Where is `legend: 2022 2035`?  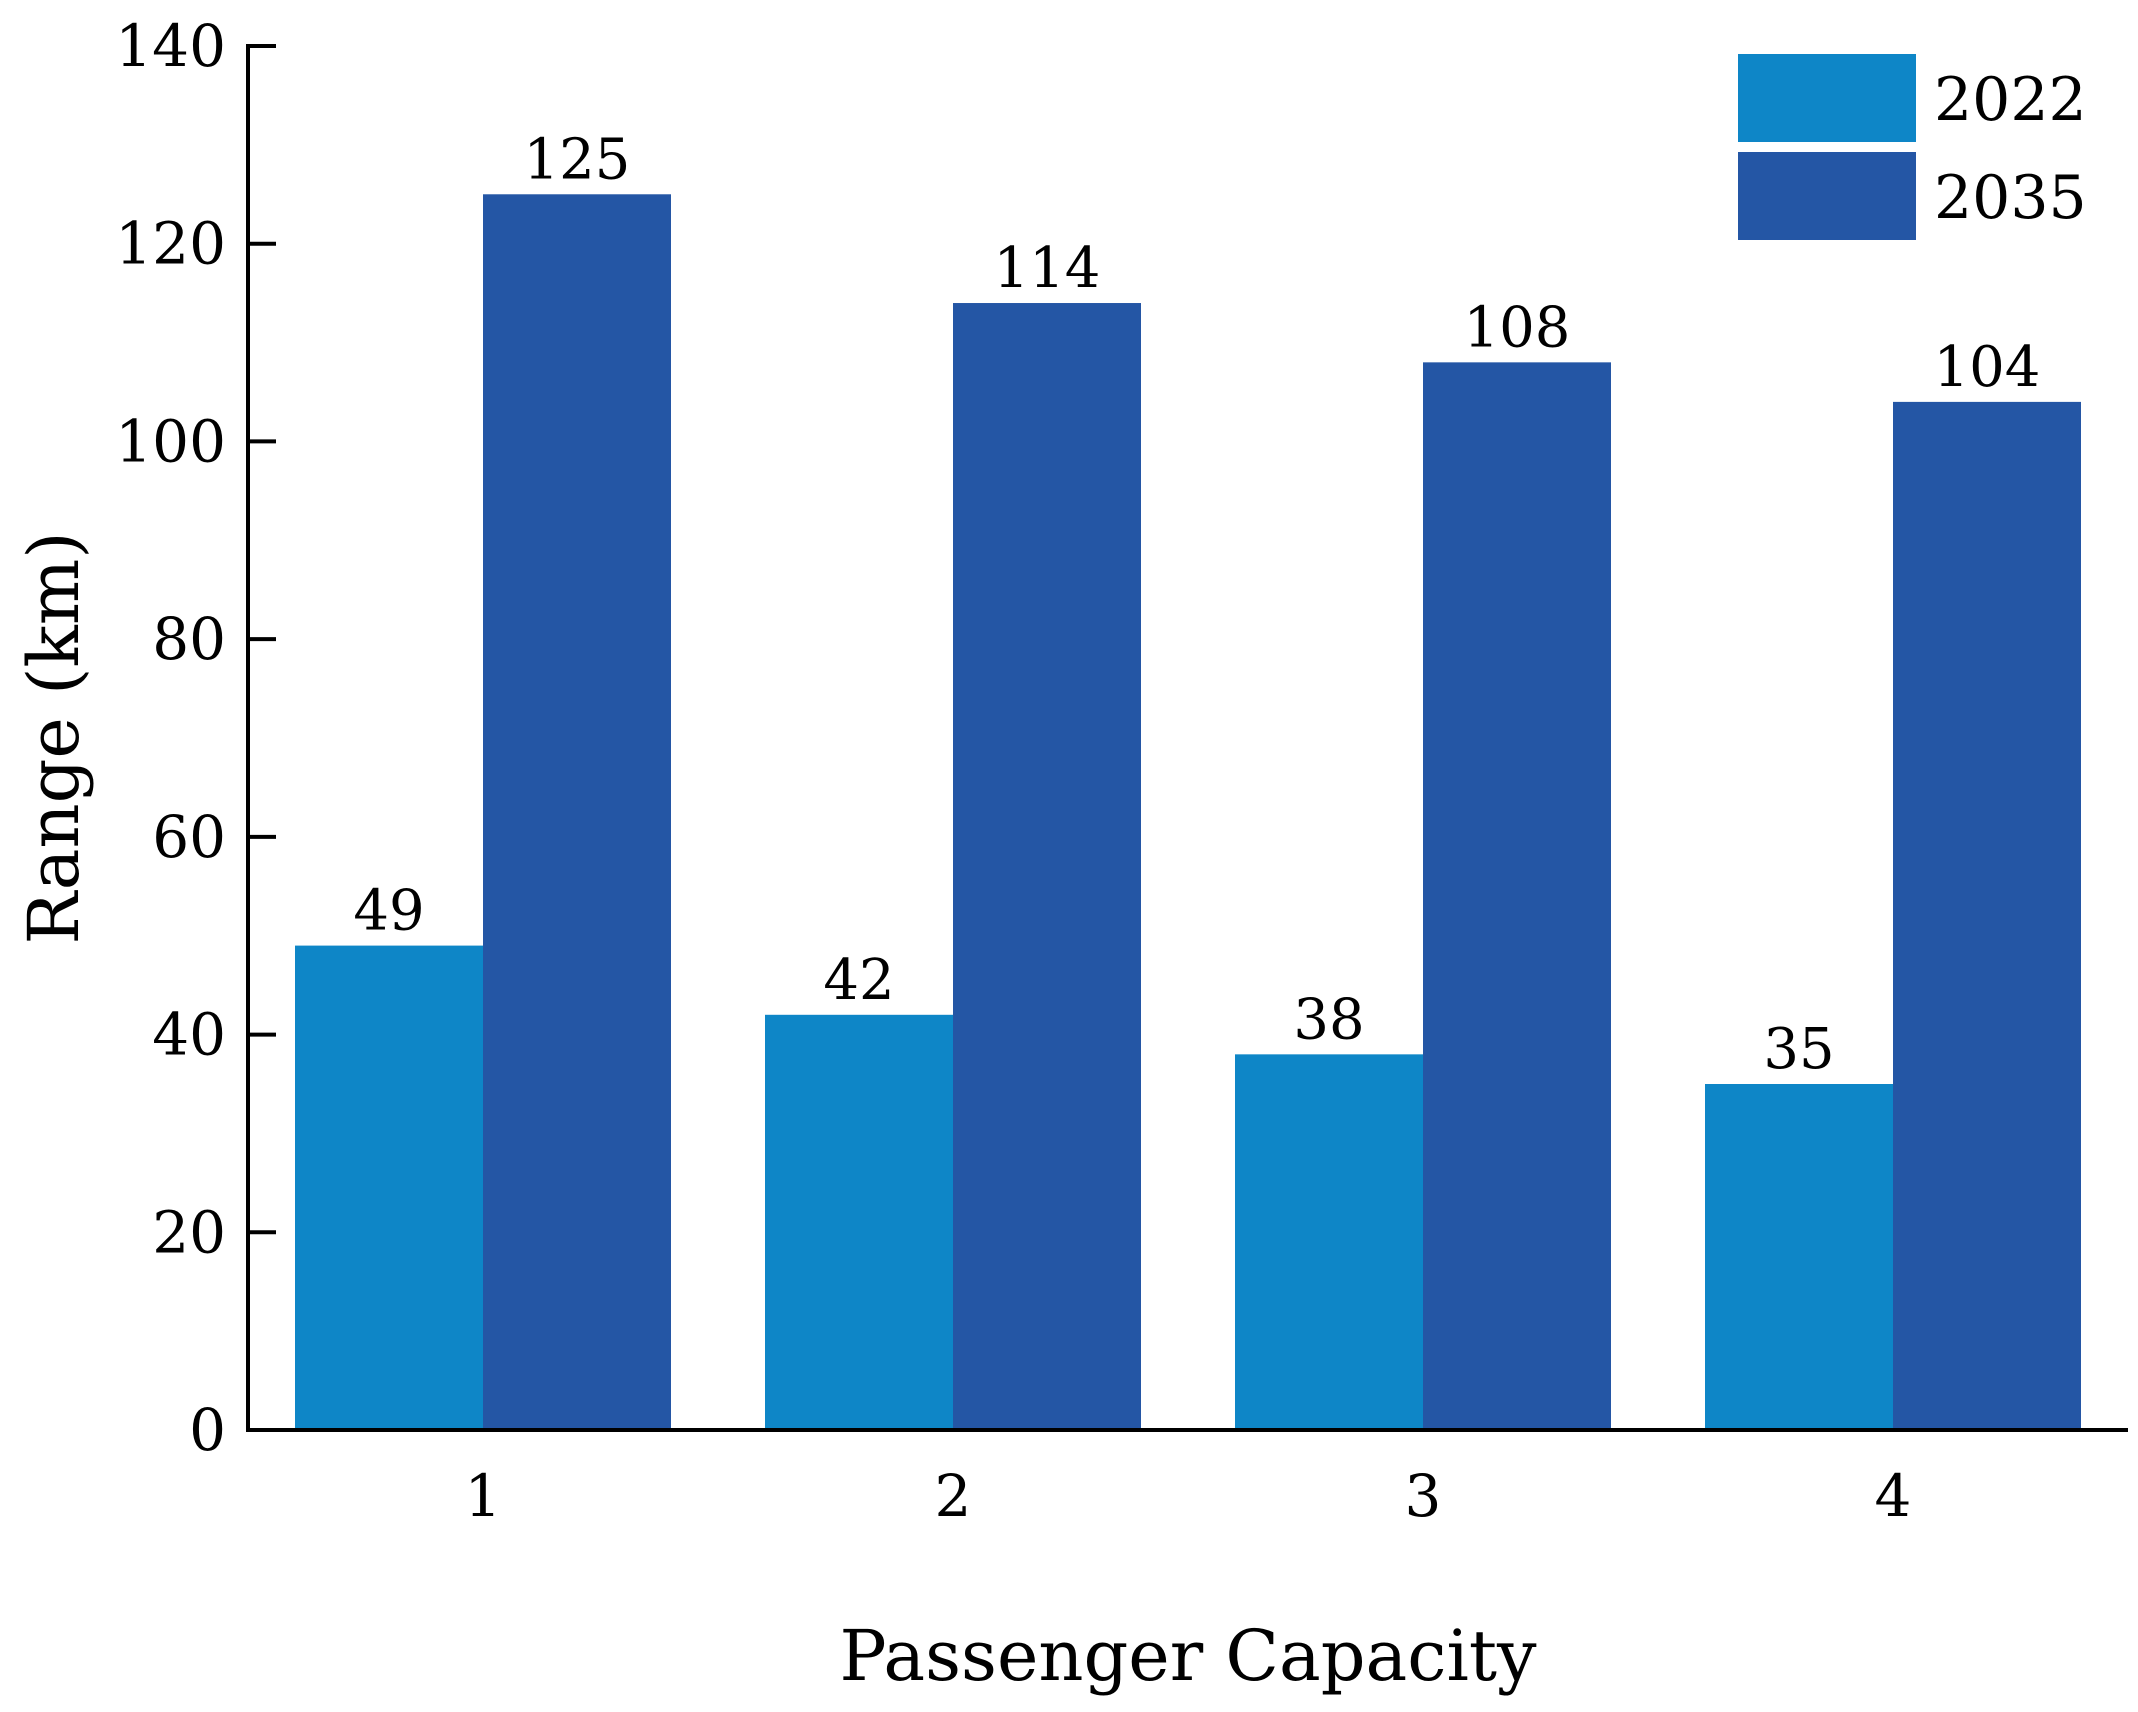
legend: 2022 2035 is located at coordinates (1912, 147).